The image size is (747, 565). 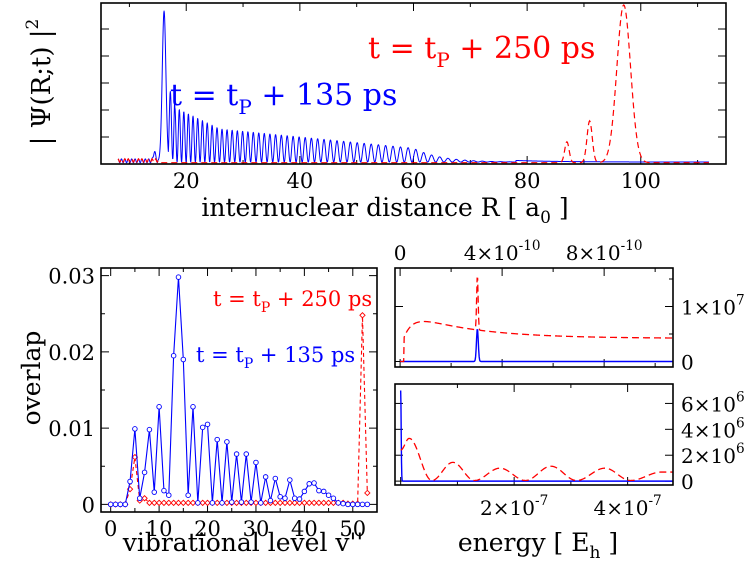 I want to click on overlap-x-tick-label: 20, so click(x=207, y=529).